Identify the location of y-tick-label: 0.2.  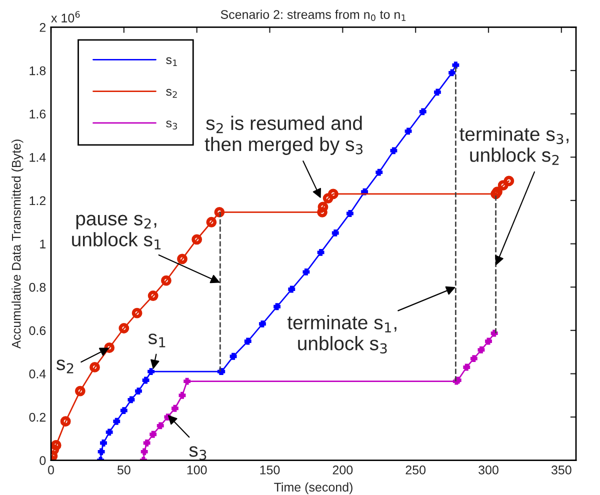
(37, 417).